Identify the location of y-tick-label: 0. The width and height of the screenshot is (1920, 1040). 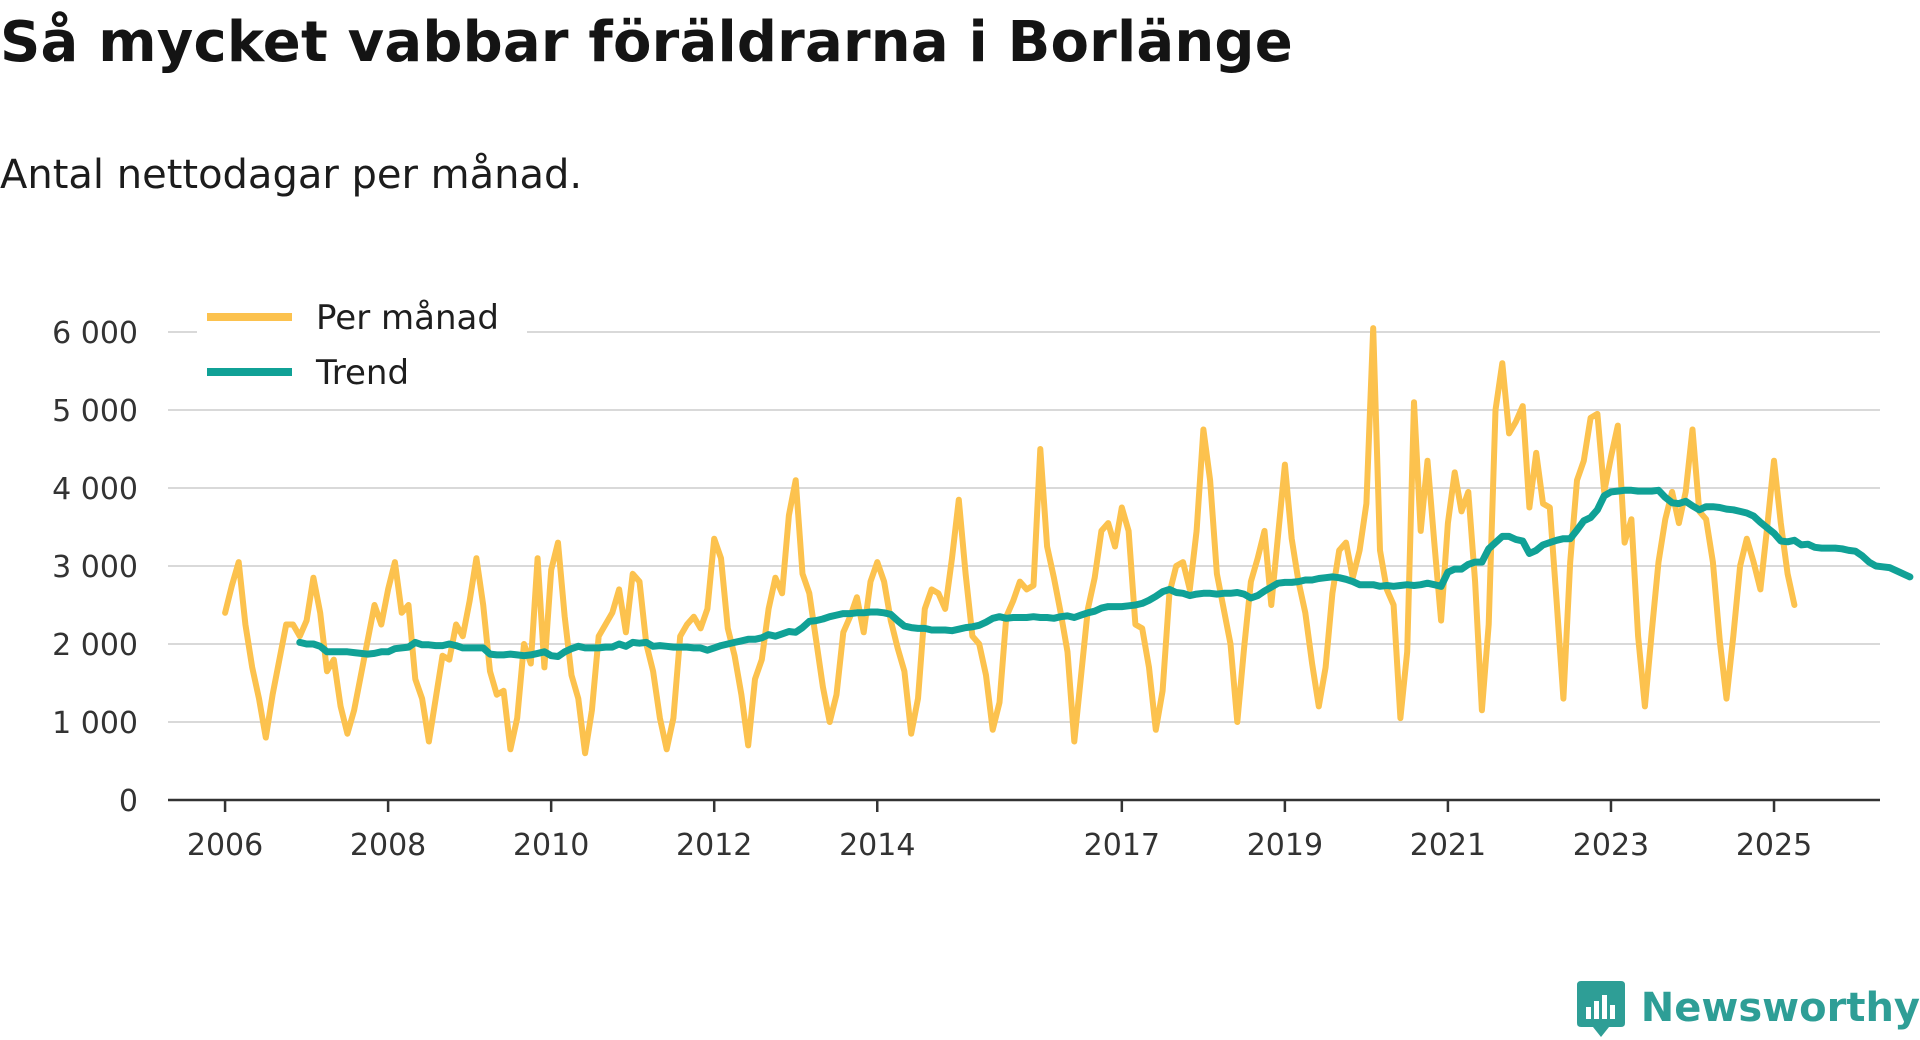
(128, 801).